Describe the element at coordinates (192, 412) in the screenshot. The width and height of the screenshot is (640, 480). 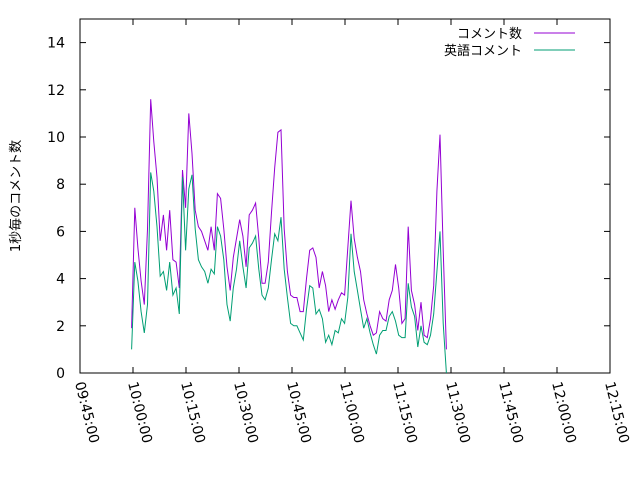
I see `x-tick-label: 10:15:00` at that location.